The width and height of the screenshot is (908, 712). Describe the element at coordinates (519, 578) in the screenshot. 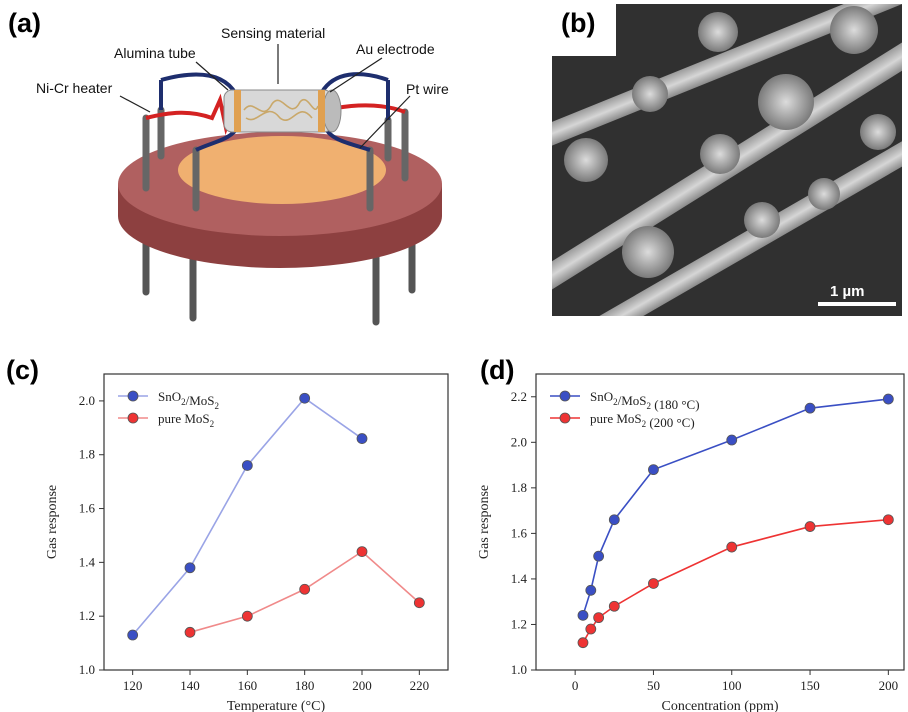

I see `chart-d-ytick-label: 1.4` at that location.